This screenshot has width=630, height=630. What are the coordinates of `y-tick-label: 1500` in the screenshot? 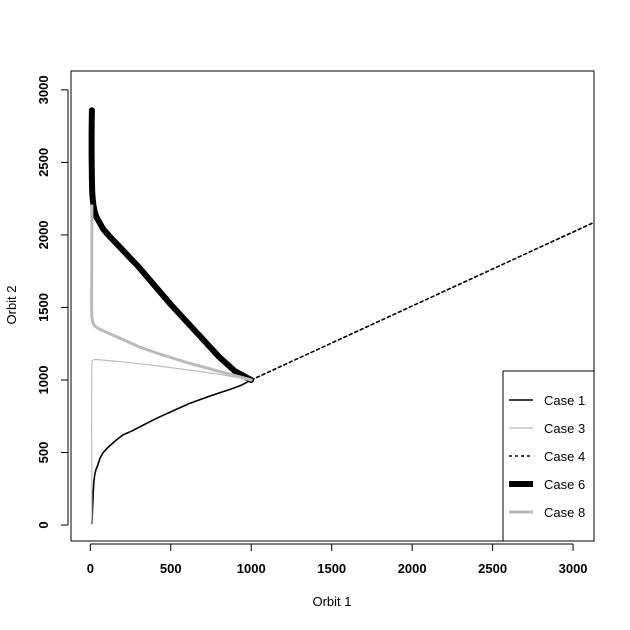 It's located at (43, 307).